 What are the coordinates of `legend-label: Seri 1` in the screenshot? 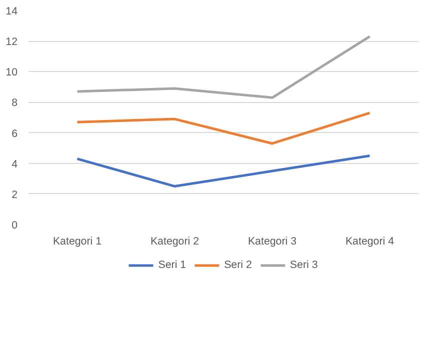 It's located at (172, 265).